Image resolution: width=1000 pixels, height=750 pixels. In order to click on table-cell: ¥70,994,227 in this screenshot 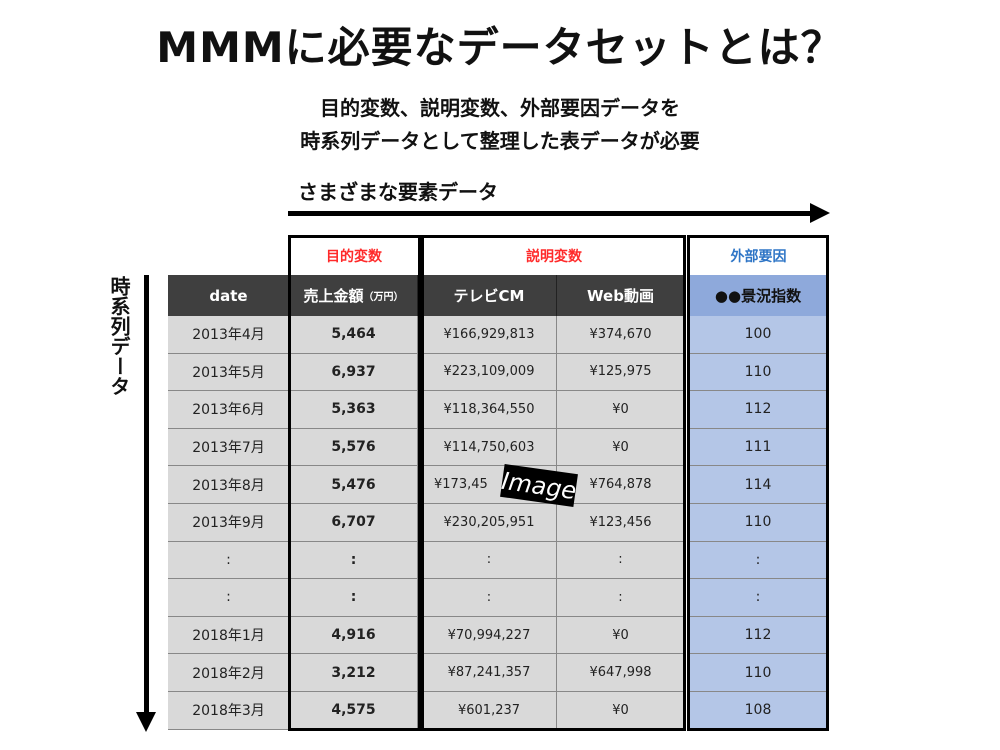, I will do `click(489, 635)`.